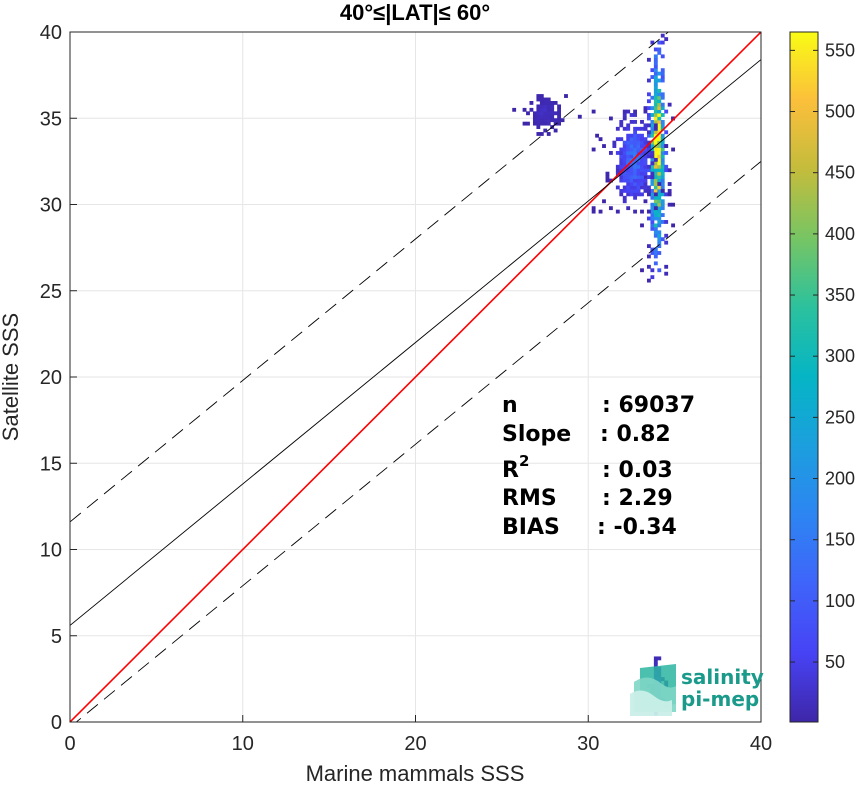 The width and height of the screenshot is (865, 786). Describe the element at coordinates (11, 377) in the screenshot. I see `y-axis-label: Satellite SSS` at that location.